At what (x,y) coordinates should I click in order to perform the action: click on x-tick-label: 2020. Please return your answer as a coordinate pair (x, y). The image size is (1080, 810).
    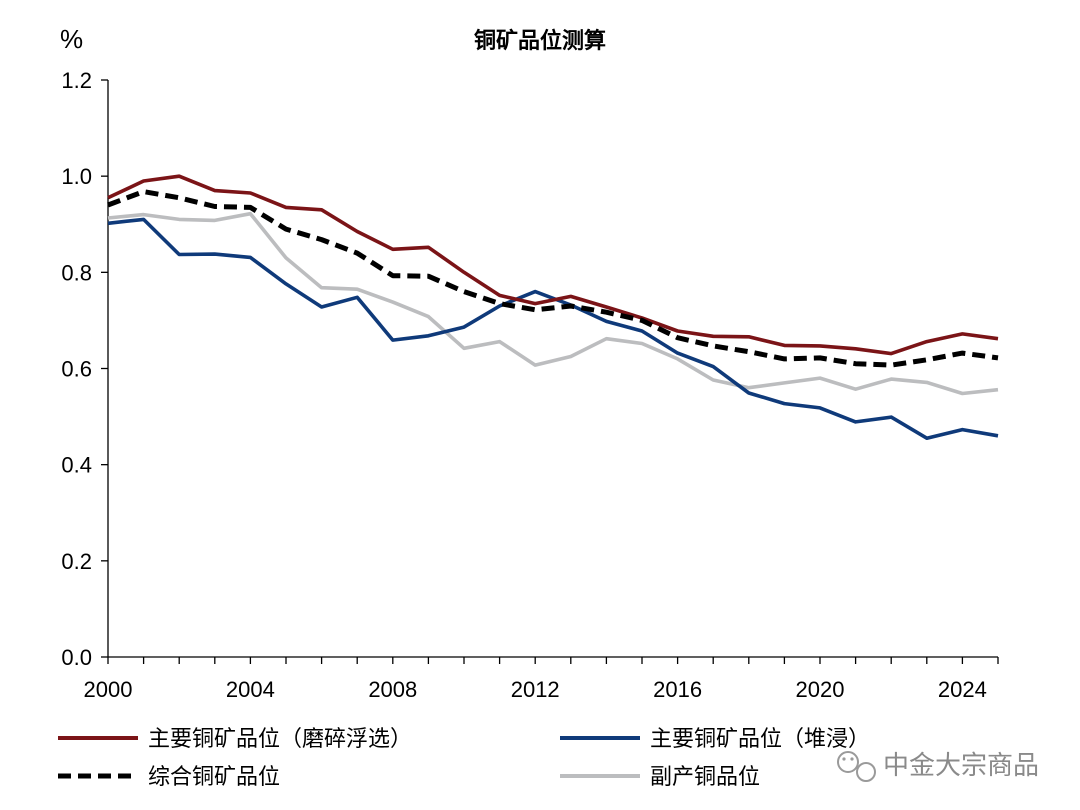
    Looking at the image, I should click on (820, 689).